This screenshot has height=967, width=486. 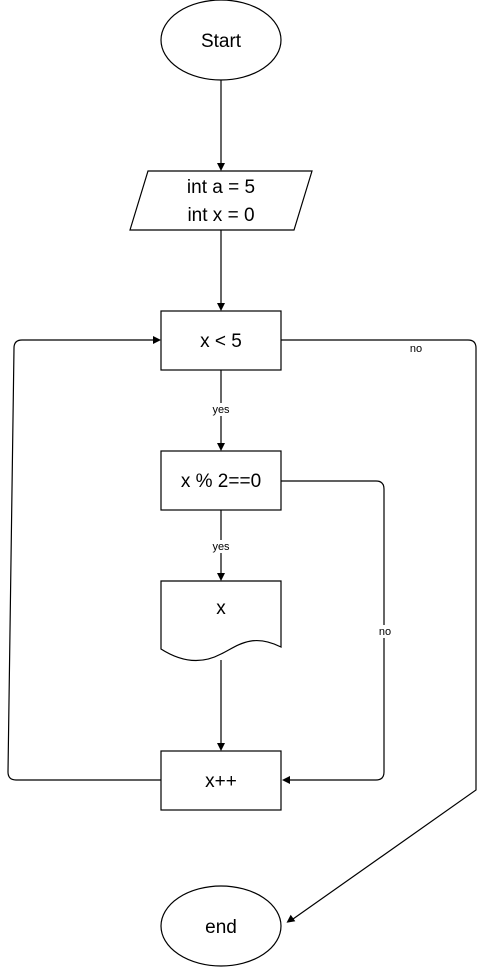 I want to click on edge-label-loop-yes: yes, so click(x=221, y=410).